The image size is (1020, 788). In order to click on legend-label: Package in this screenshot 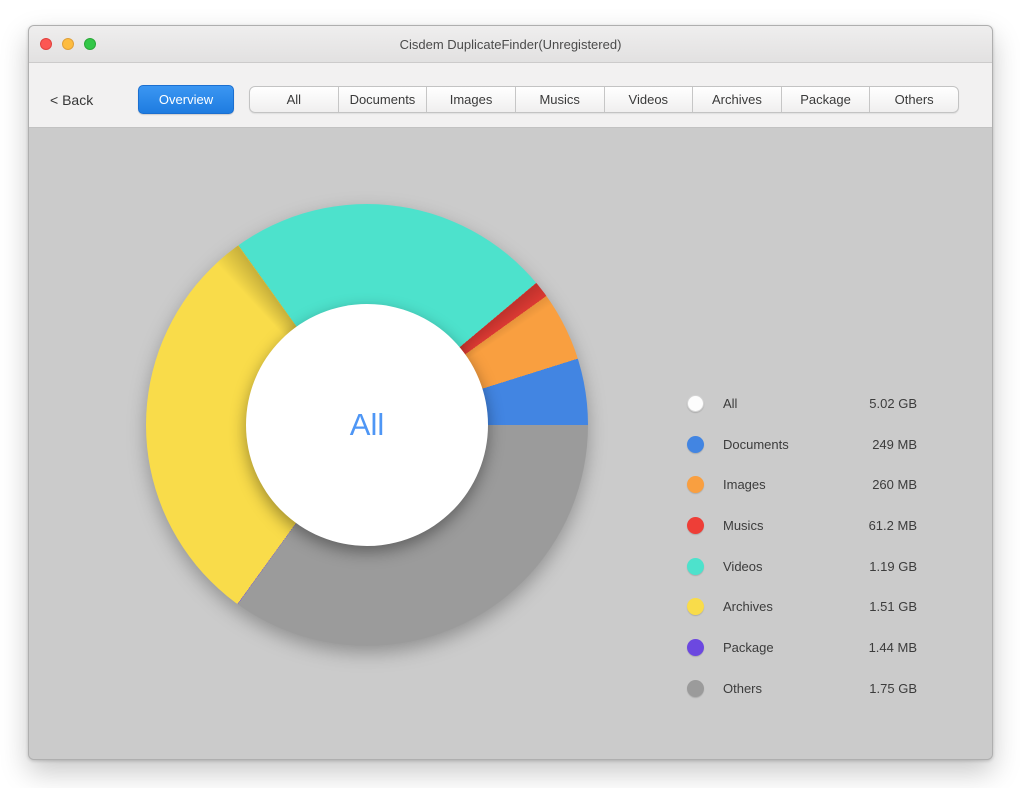, I will do `click(748, 647)`.